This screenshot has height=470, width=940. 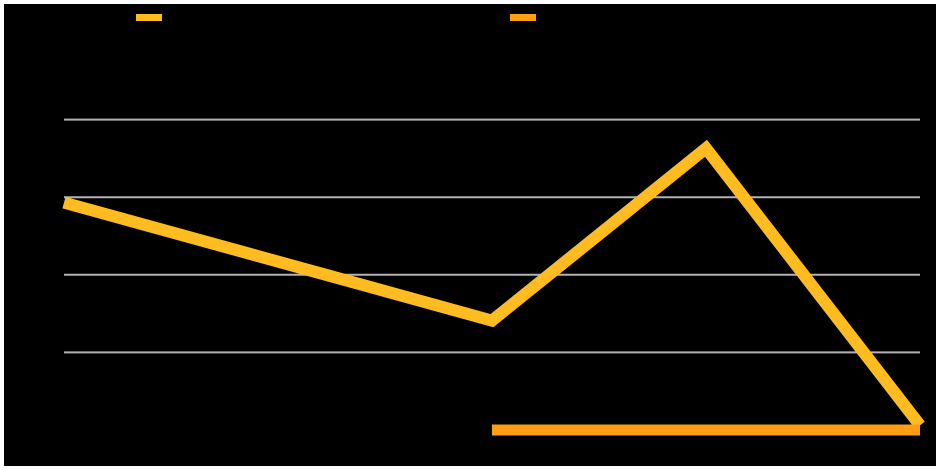 I want to click on legend, so click(x=336, y=17).